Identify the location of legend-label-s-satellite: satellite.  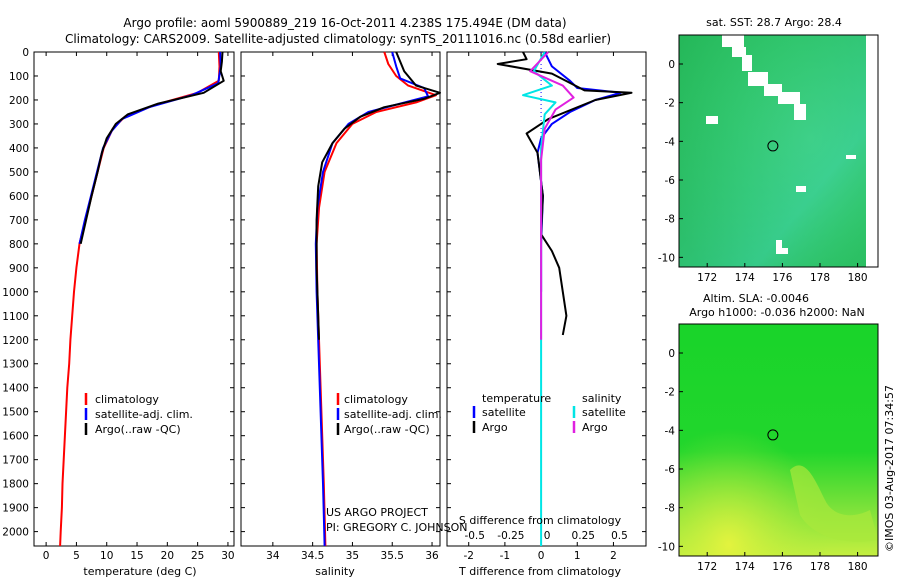
(604, 412).